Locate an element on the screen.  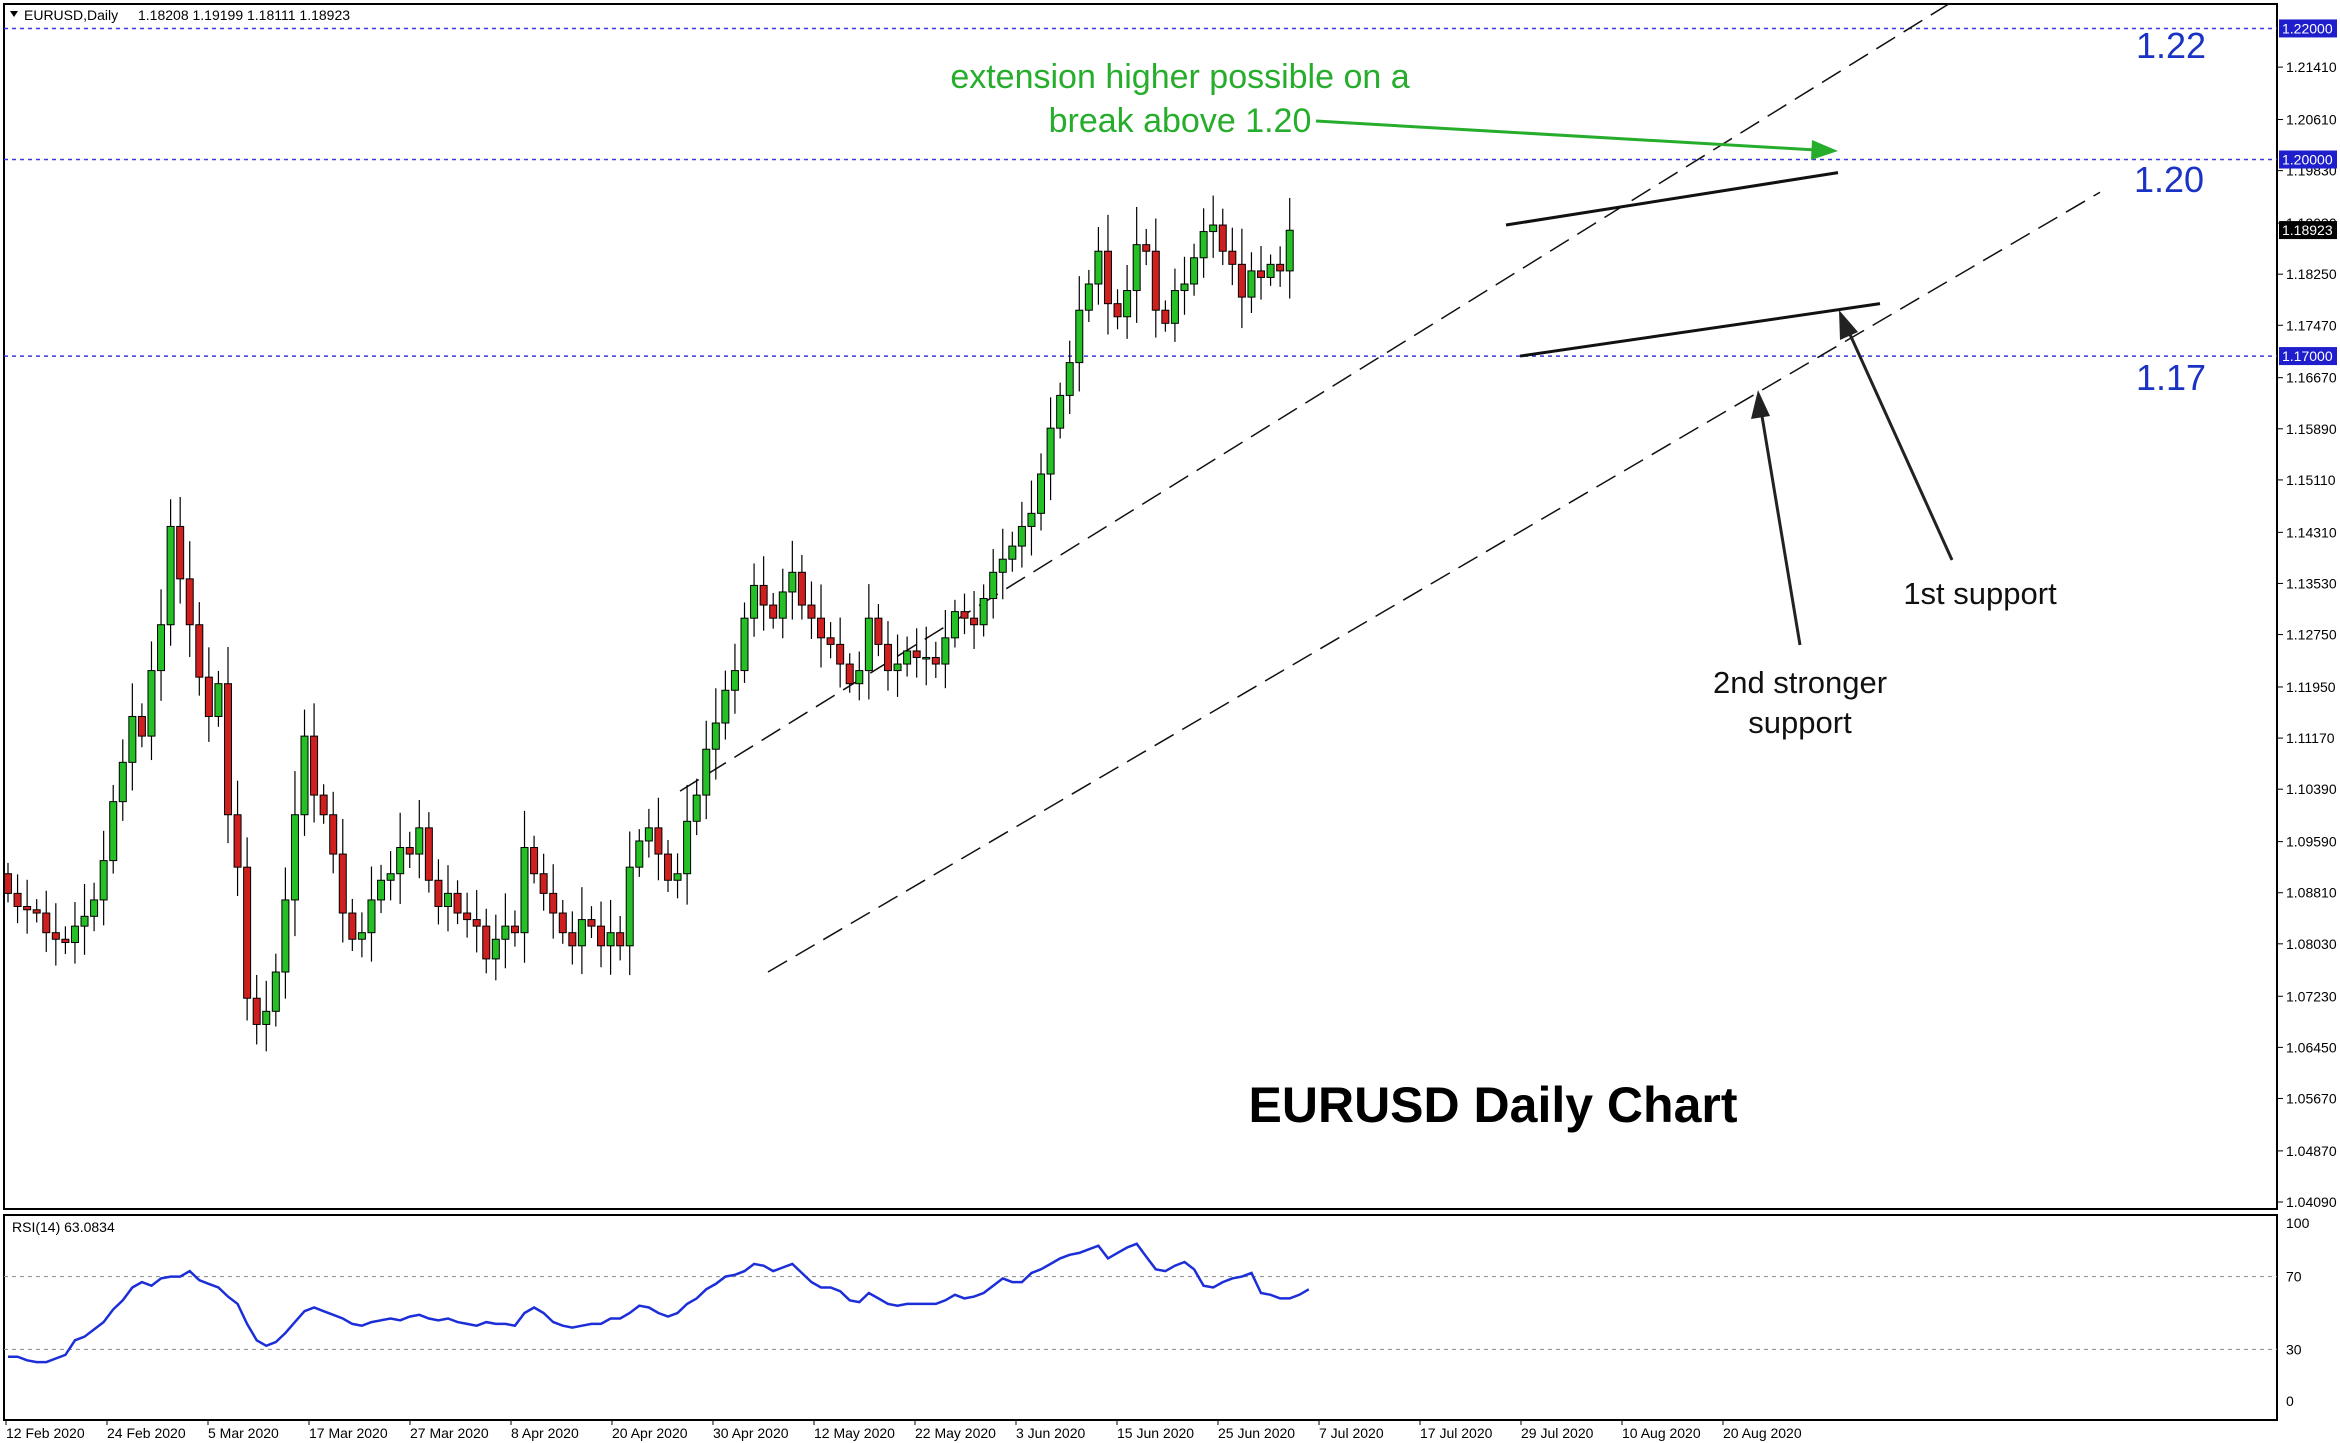
time-tick-label: 20 Apr 2020 is located at coordinates (650, 1433).